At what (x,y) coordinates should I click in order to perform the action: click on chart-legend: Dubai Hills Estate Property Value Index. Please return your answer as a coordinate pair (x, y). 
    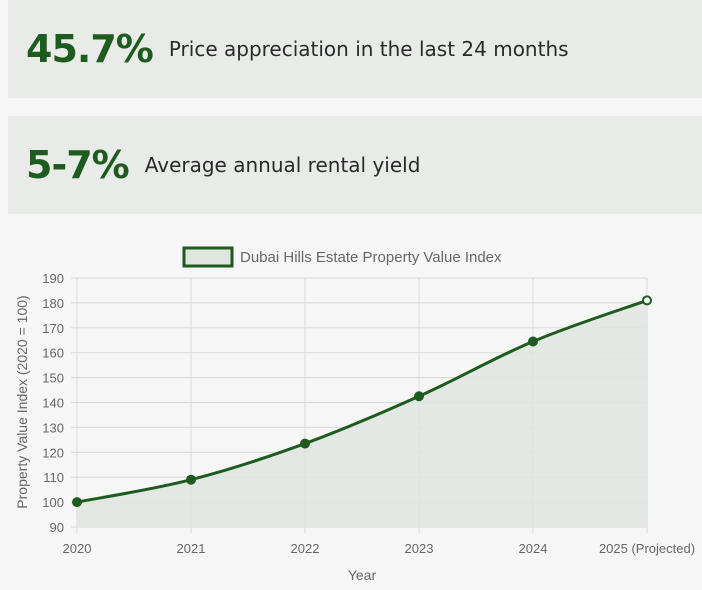
    Looking at the image, I should click on (342, 257).